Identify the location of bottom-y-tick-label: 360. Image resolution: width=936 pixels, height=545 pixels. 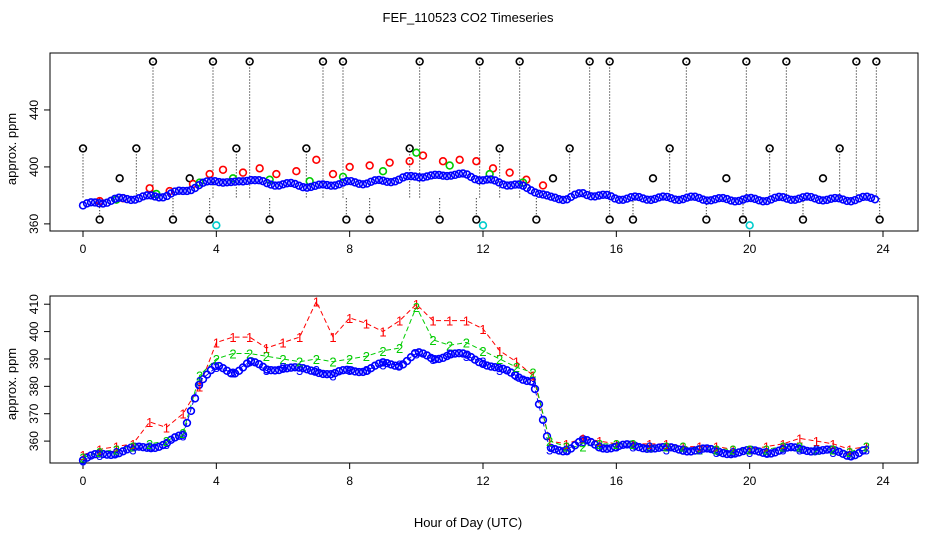
(34, 441).